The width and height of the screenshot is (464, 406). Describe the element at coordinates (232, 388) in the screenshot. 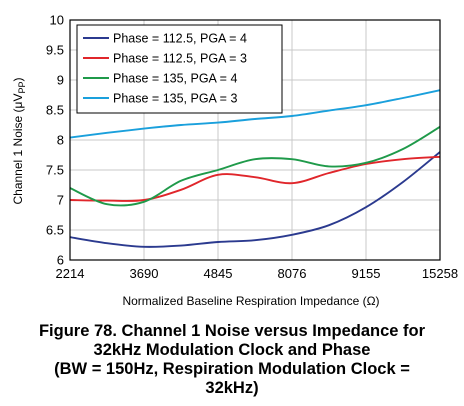

I see `caption-line-4: 32kHz)` at that location.